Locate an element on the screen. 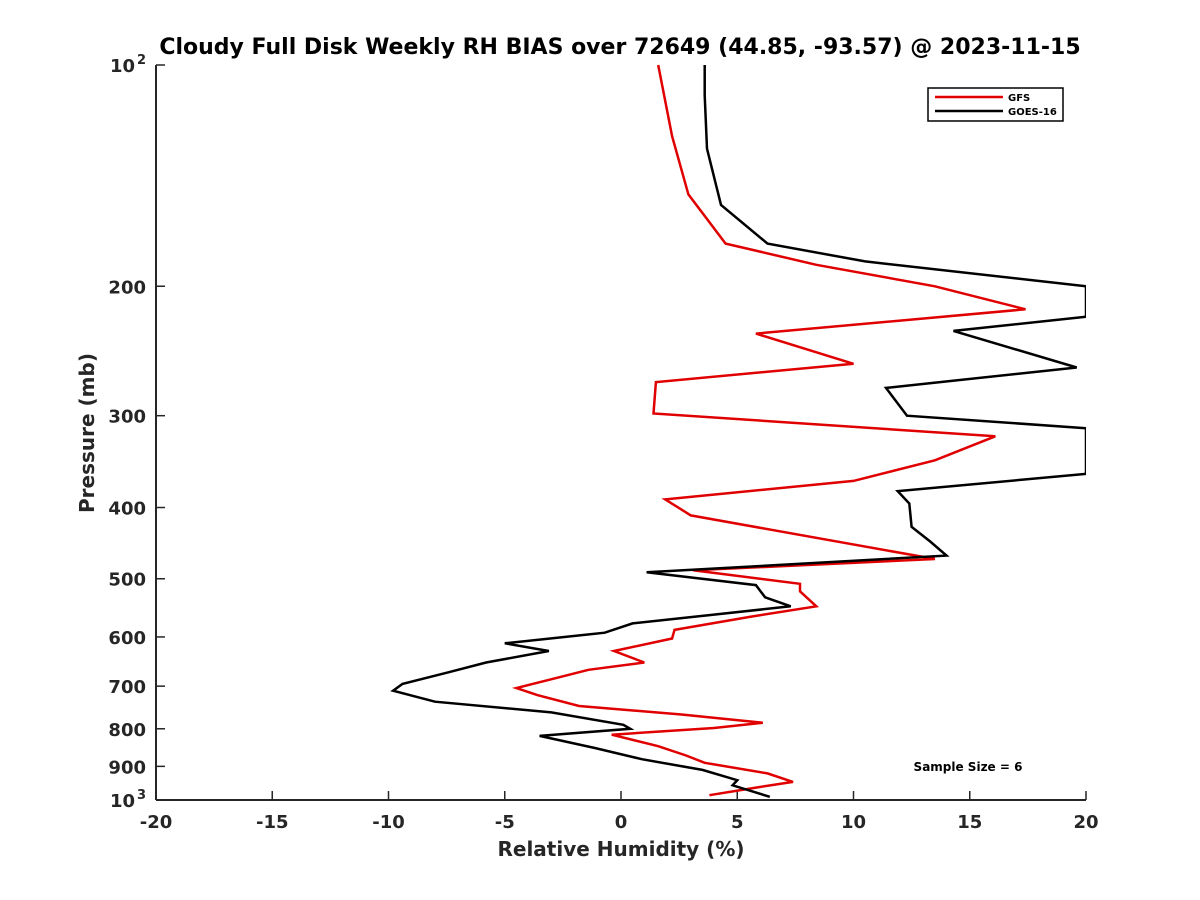 Image resolution: width=1200 pixels, height=900 pixels. x-tick-label: -10 is located at coordinates (388, 822).